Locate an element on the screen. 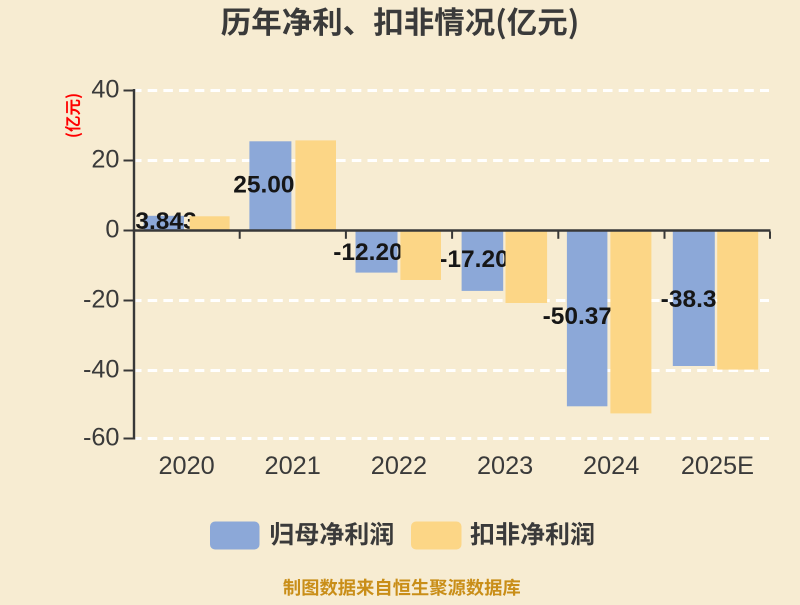  svg-text: 2020 is located at coordinates (186, 466).